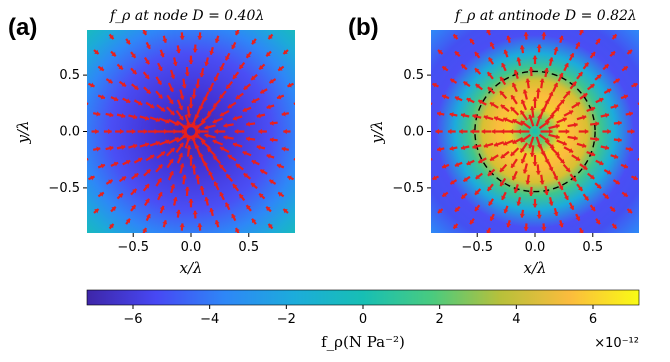 This screenshot has width=670, height=362. Describe the element at coordinates (191, 247) in the screenshot. I see `x-tick-label: 0.0` at that location.